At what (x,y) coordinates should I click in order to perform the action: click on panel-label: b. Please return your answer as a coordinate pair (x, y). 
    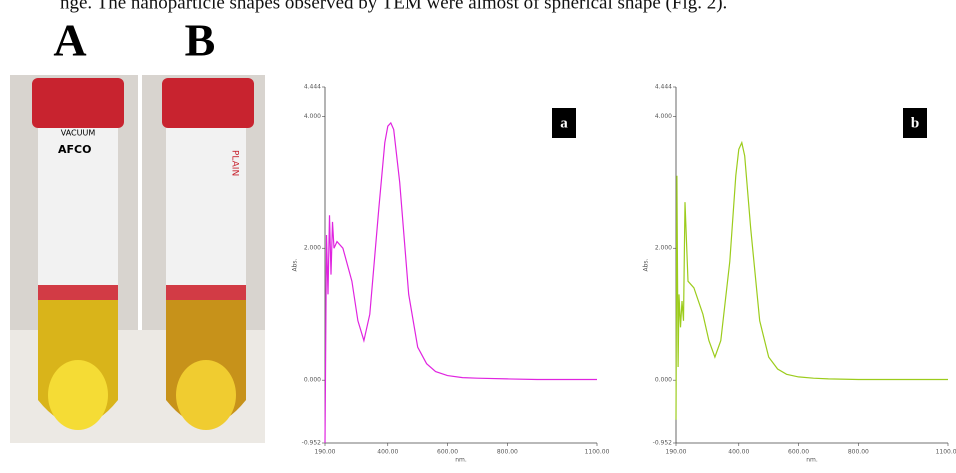
    Looking at the image, I should click on (915, 123).